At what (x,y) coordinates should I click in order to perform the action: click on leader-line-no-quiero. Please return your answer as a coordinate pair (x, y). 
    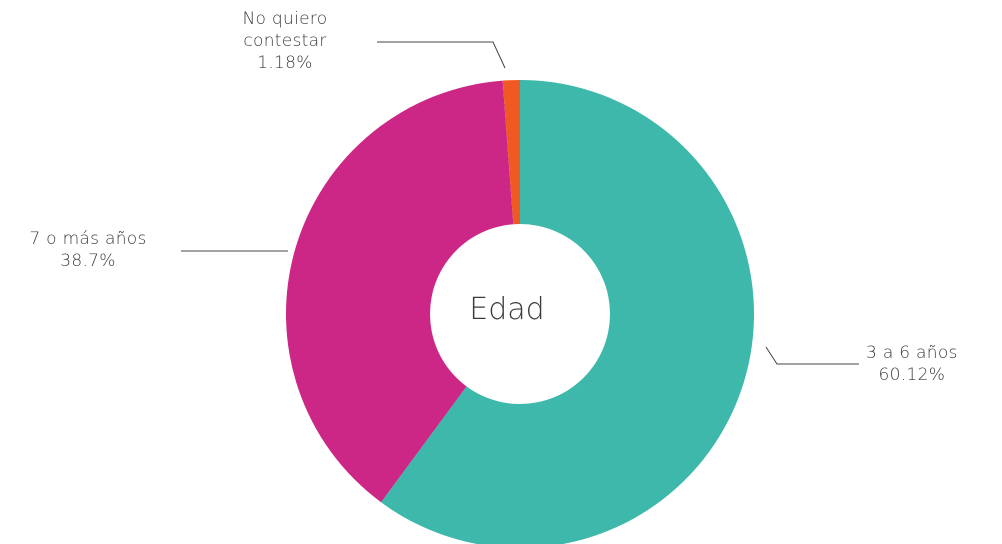
    Looking at the image, I should click on (441, 55).